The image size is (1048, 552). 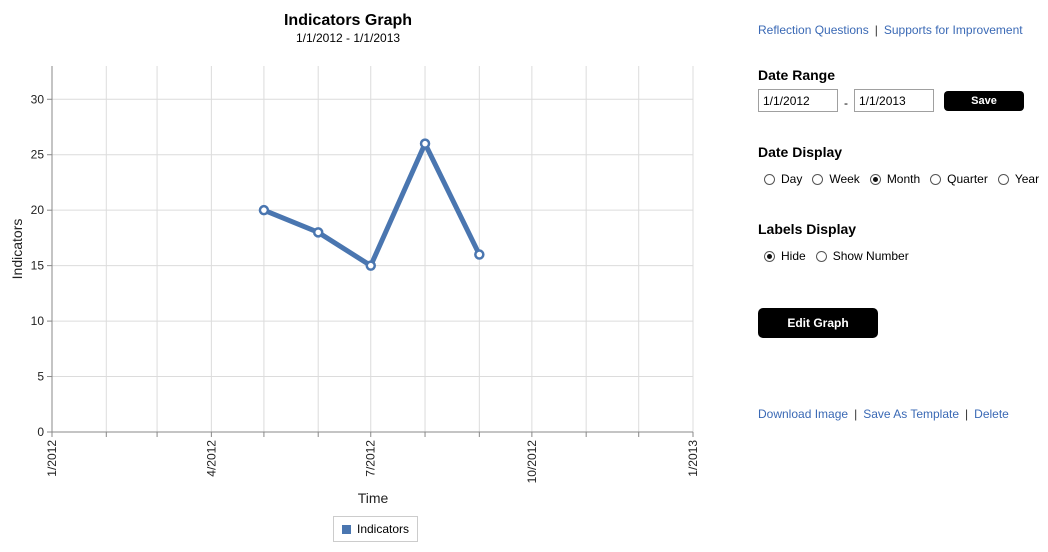 I want to click on y-tick-label: 15, so click(x=38, y=266).